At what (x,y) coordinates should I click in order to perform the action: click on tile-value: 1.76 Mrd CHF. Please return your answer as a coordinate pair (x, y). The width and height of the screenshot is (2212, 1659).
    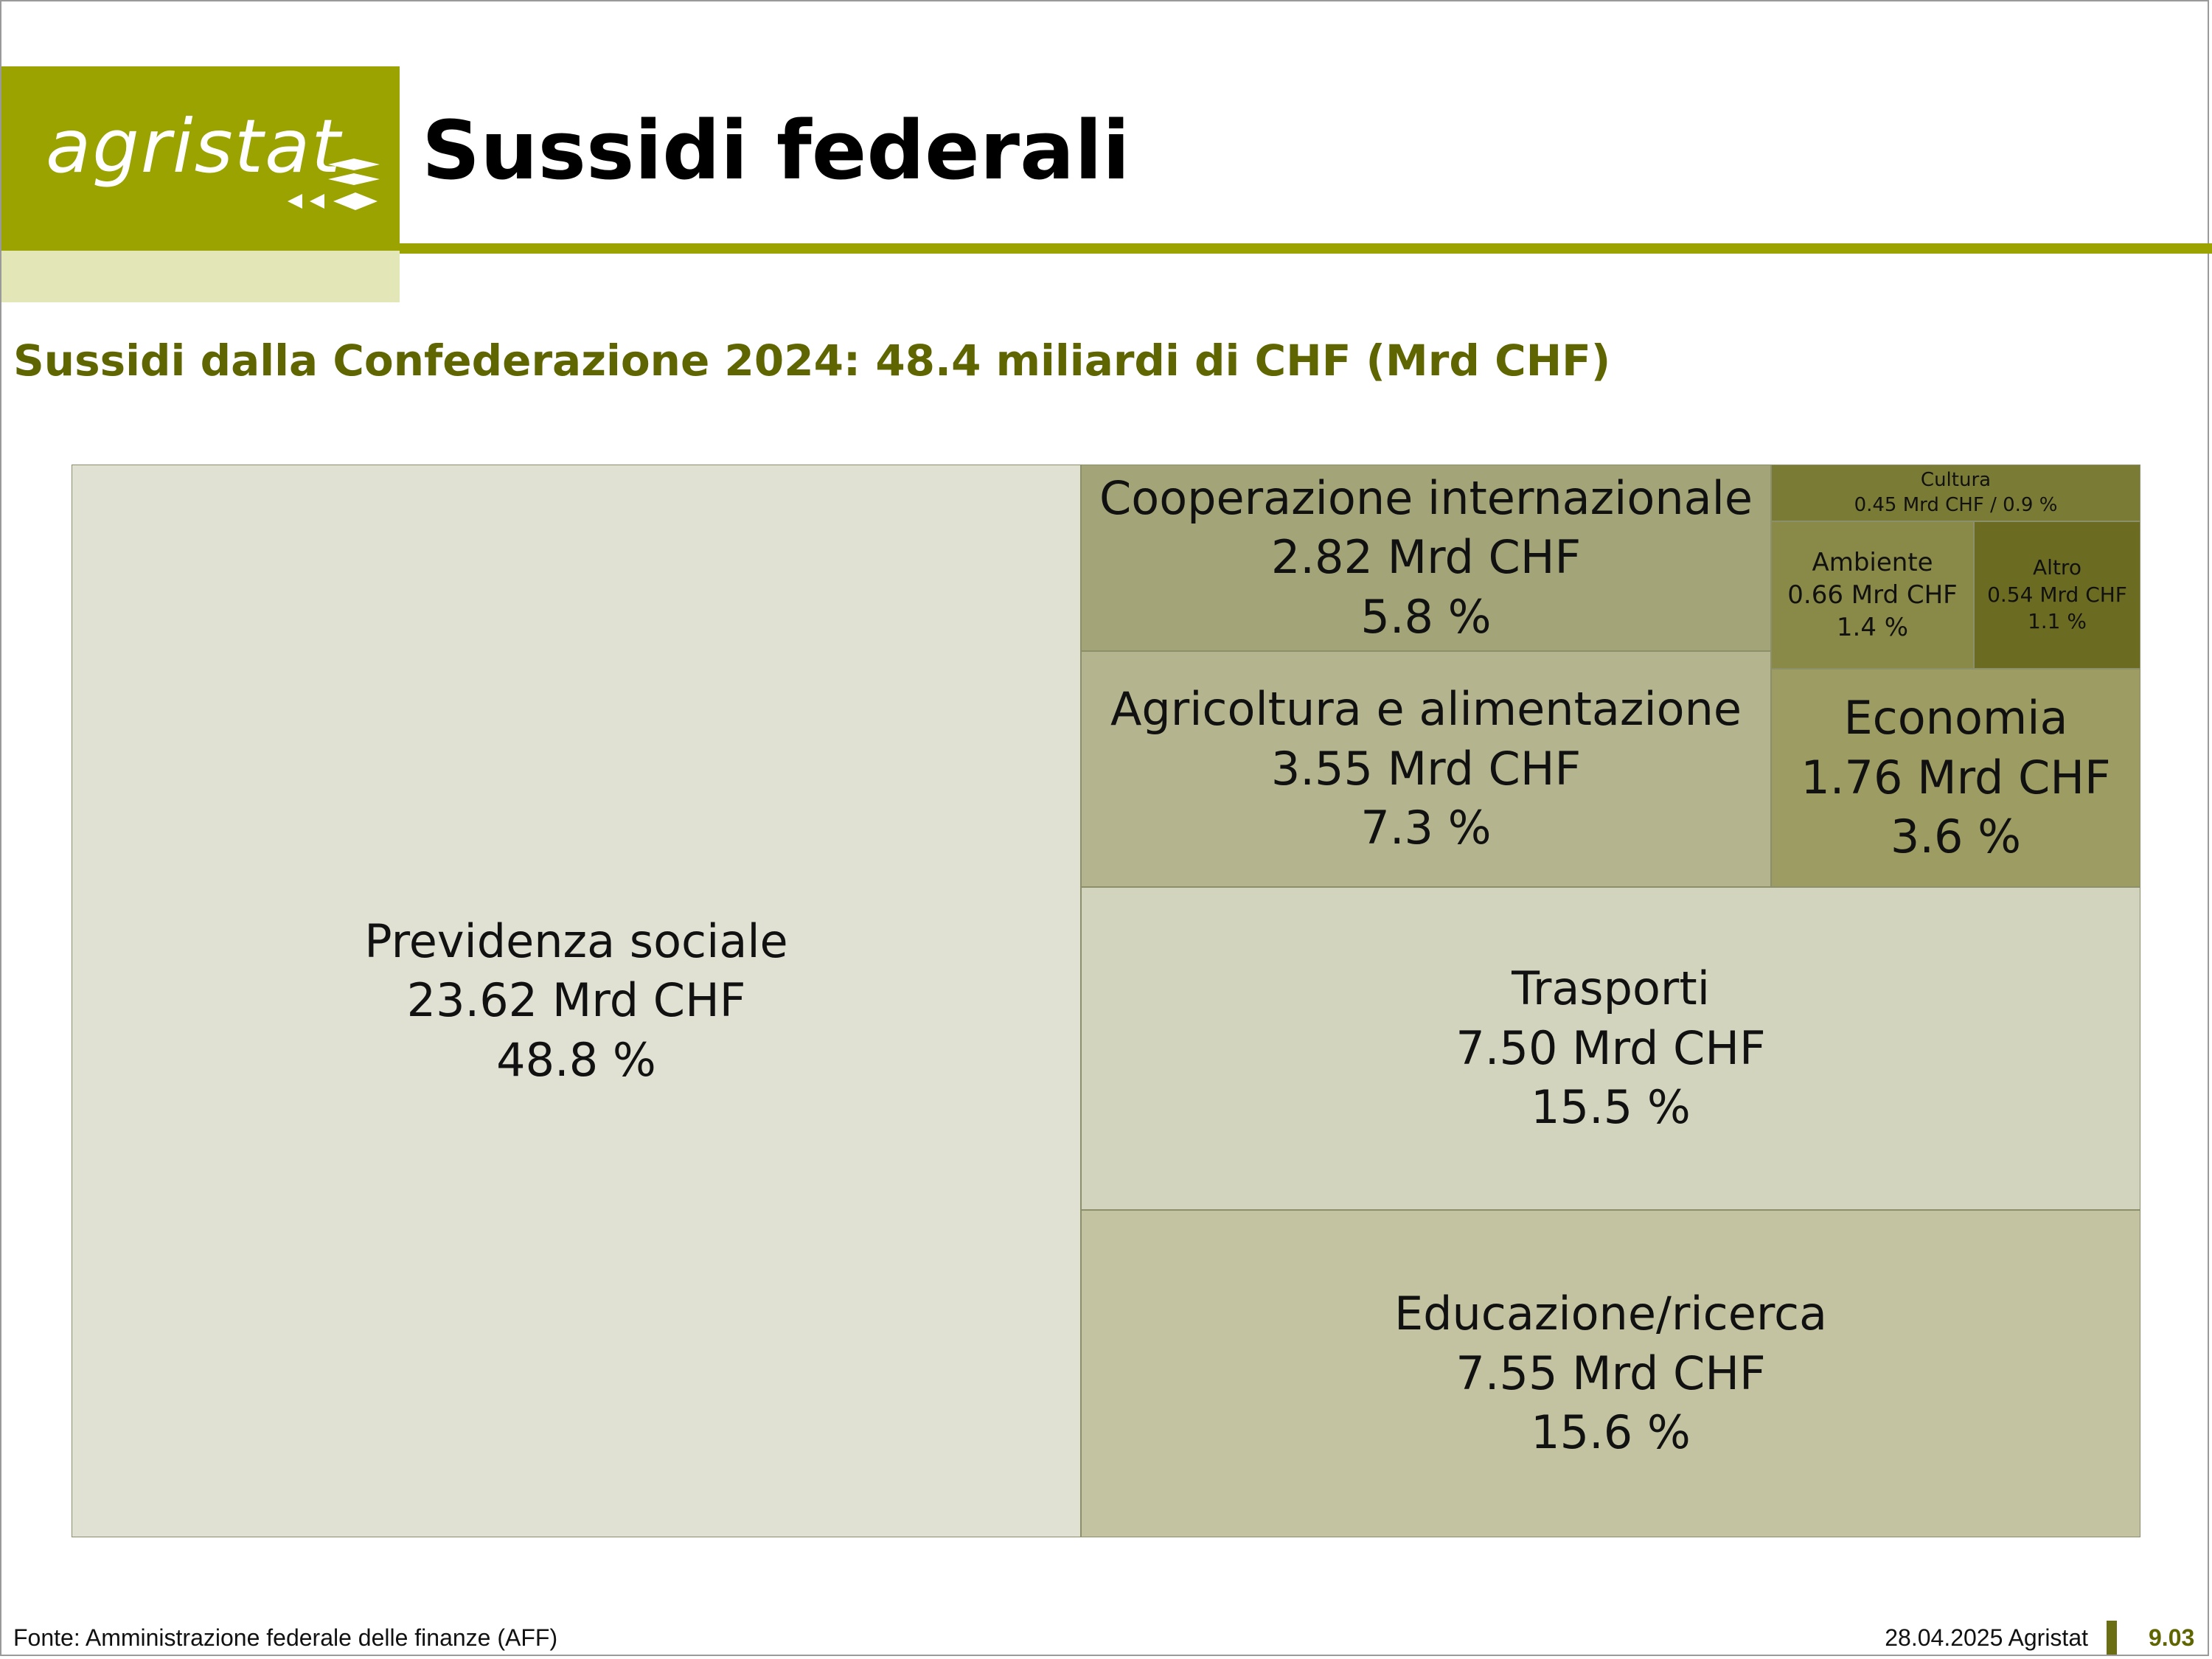
    Looking at the image, I should click on (1956, 777).